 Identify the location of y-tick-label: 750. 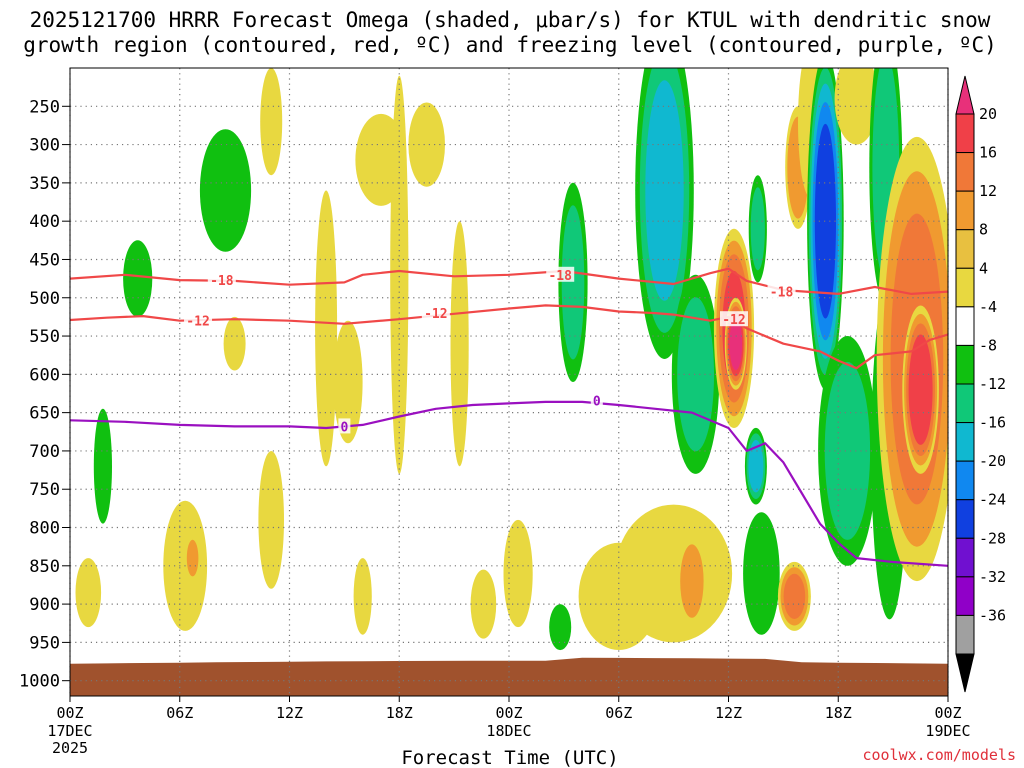
(44, 490).